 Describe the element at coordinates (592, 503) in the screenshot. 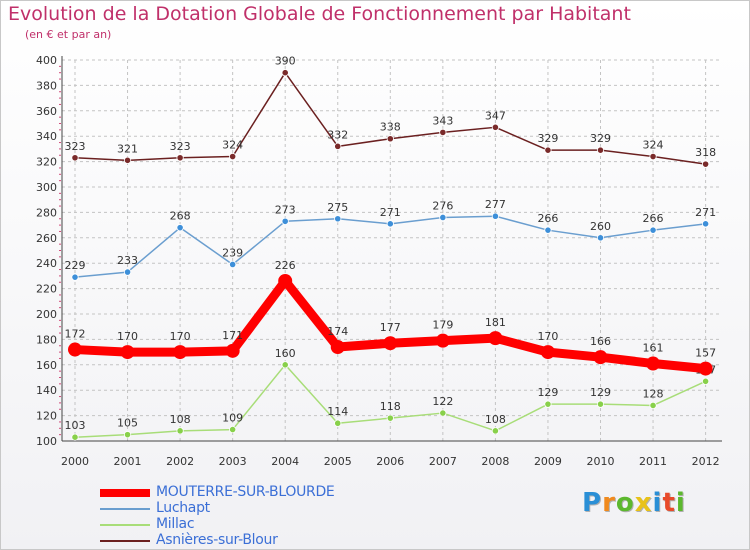

I see `logo-letter: P` at that location.